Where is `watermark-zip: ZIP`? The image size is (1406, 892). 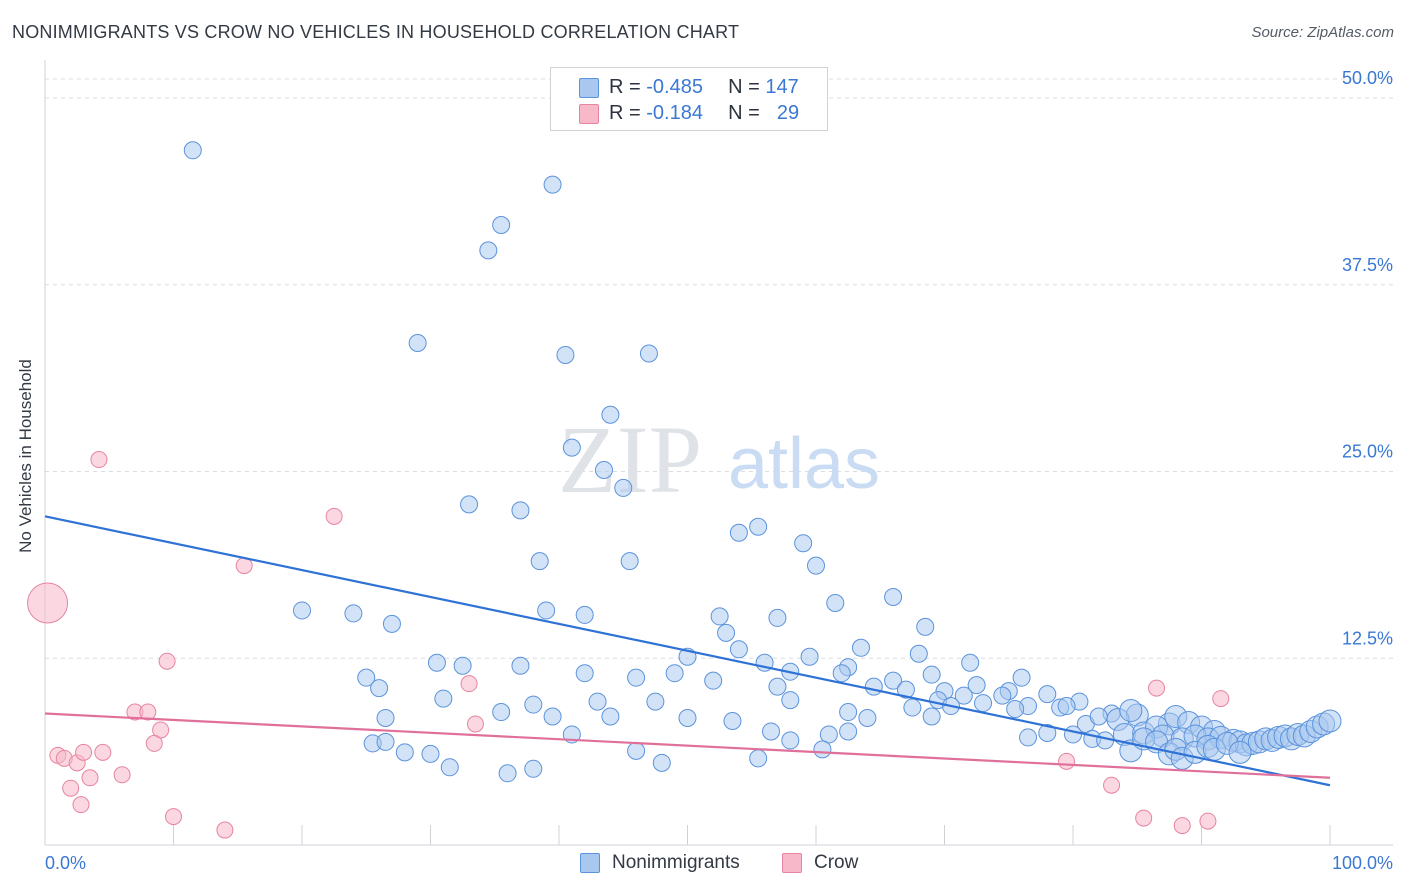
watermark-zip: ZIP is located at coordinates (630, 459).